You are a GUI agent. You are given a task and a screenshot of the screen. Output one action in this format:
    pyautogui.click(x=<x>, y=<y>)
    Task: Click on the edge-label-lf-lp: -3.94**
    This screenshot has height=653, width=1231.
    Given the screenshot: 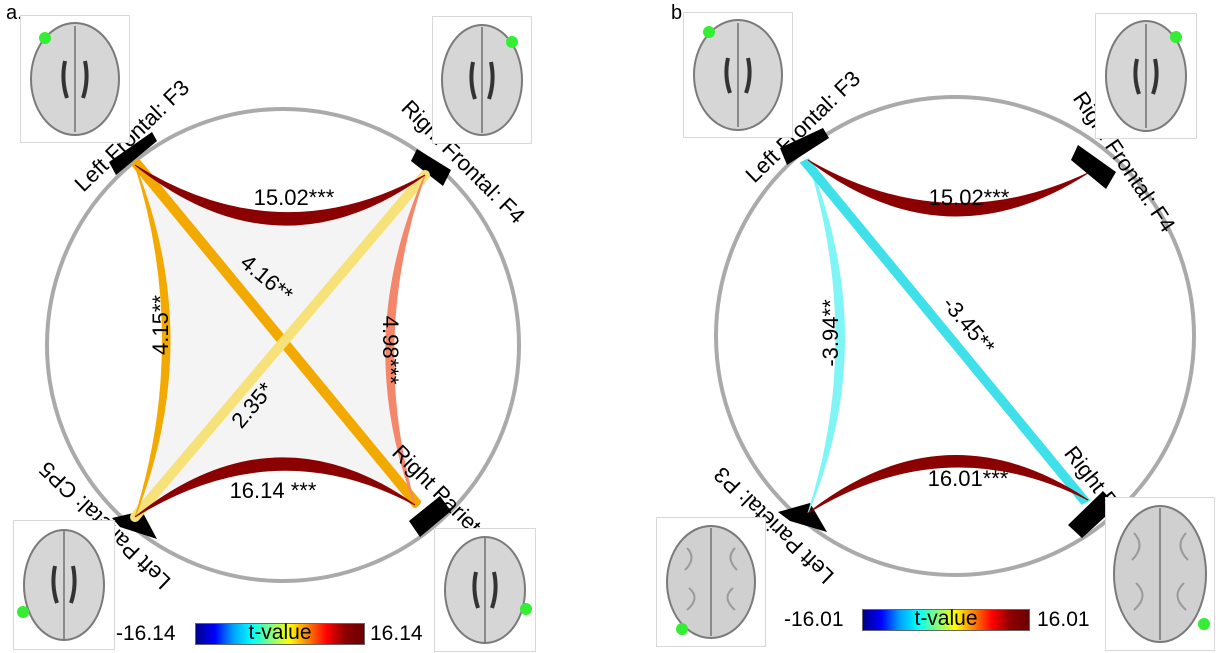 What is the action you would take?
    pyautogui.click(x=830, y=333)
    